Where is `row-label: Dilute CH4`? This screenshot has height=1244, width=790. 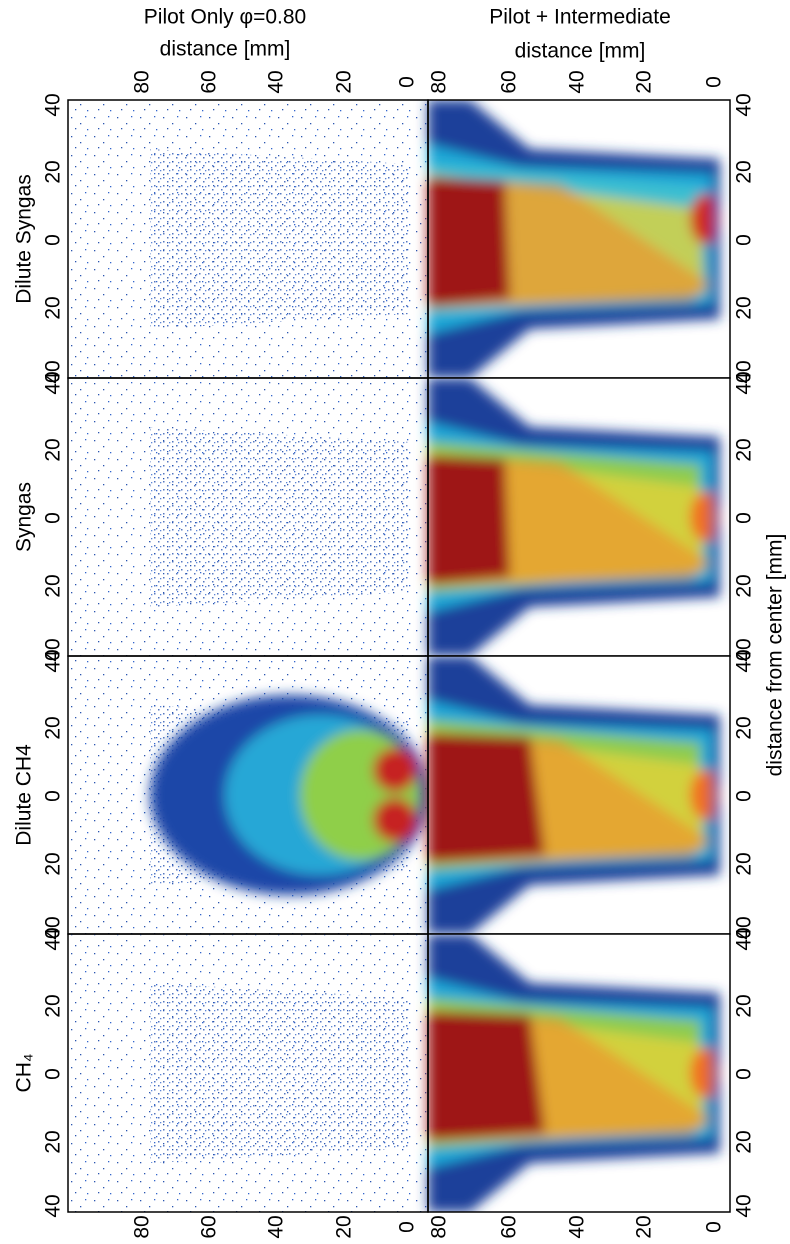
row-label: Dilute CH4 is located at coordinates (24, 795).